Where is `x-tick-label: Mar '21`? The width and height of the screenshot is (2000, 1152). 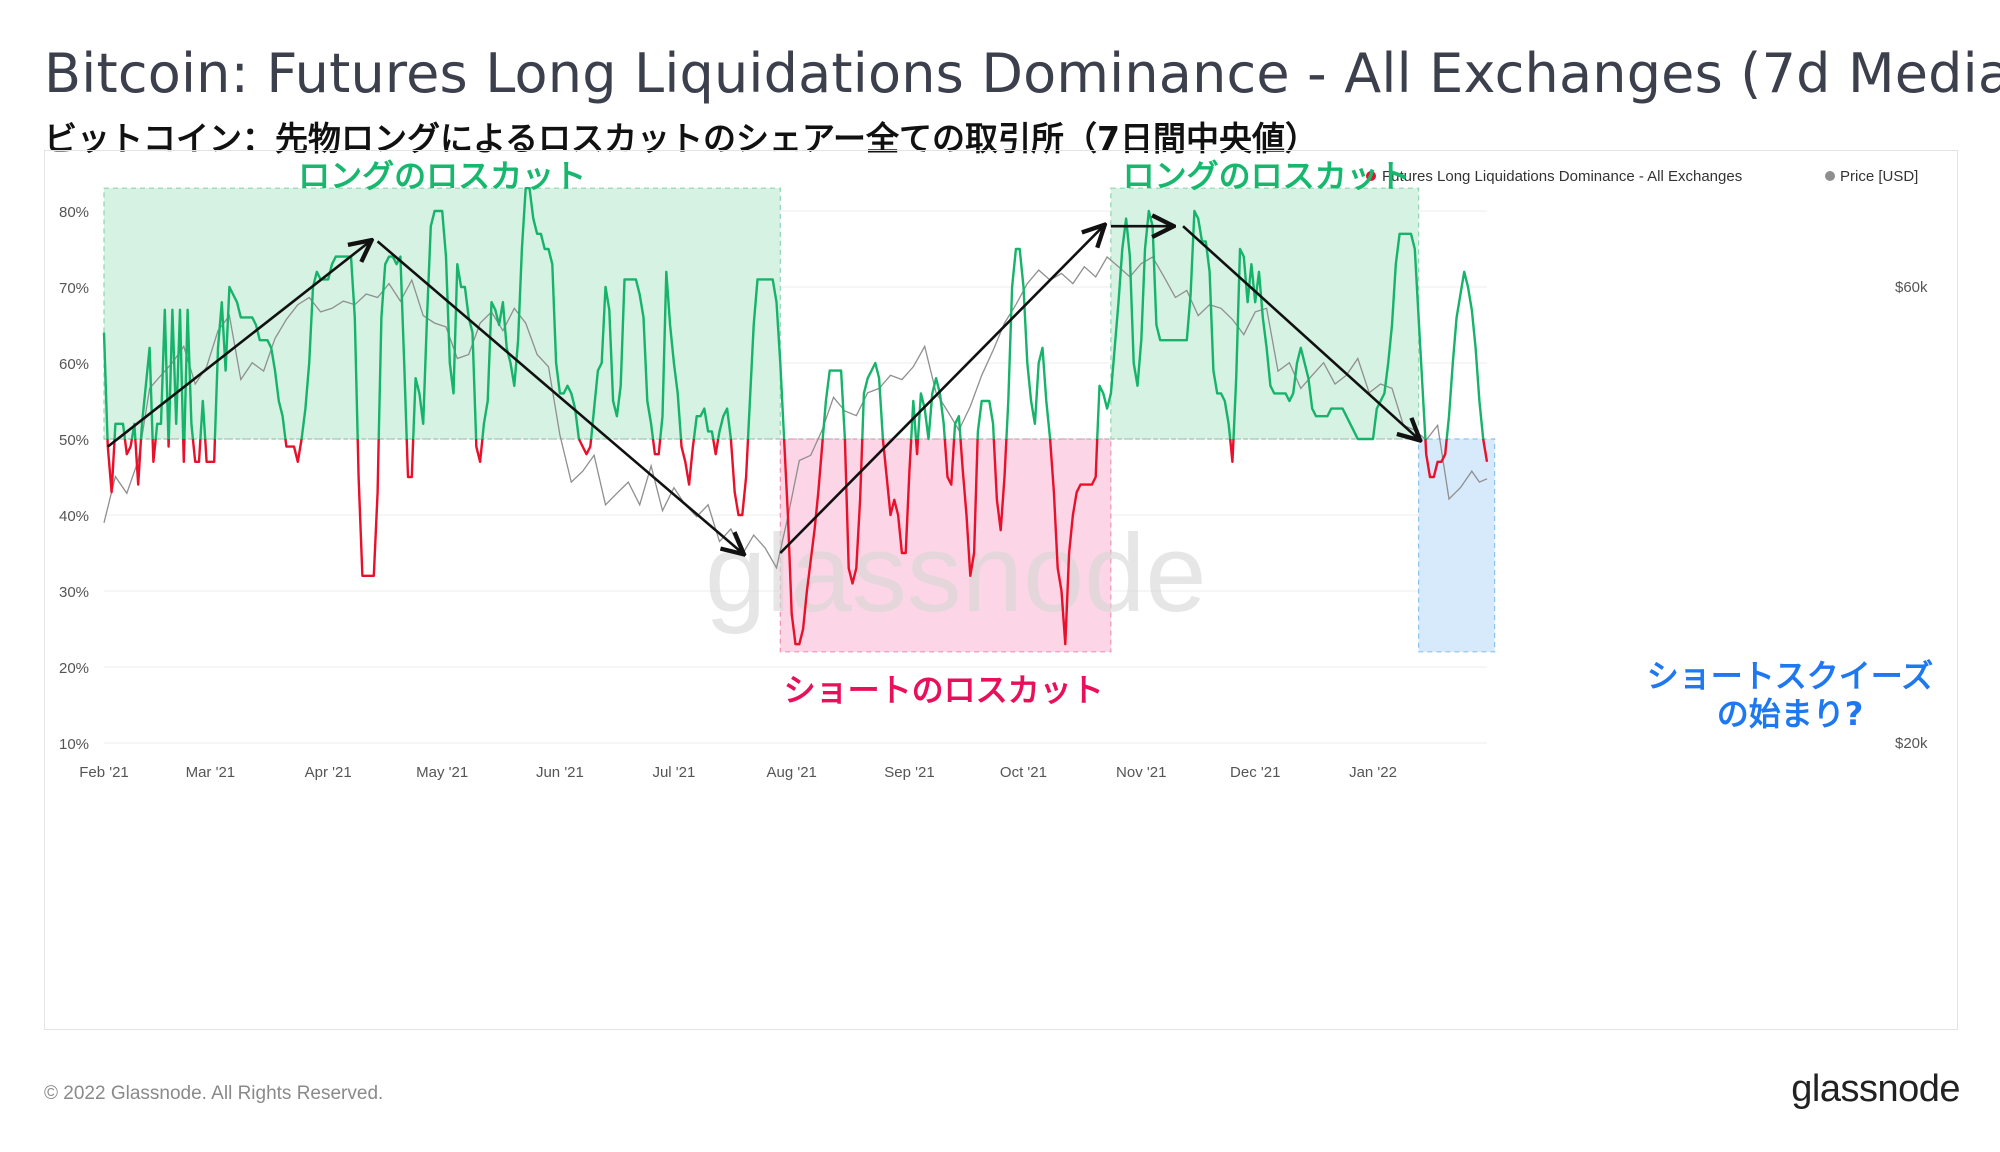 x-tick-label: Mar '21 is located at coordinates (211, 772).